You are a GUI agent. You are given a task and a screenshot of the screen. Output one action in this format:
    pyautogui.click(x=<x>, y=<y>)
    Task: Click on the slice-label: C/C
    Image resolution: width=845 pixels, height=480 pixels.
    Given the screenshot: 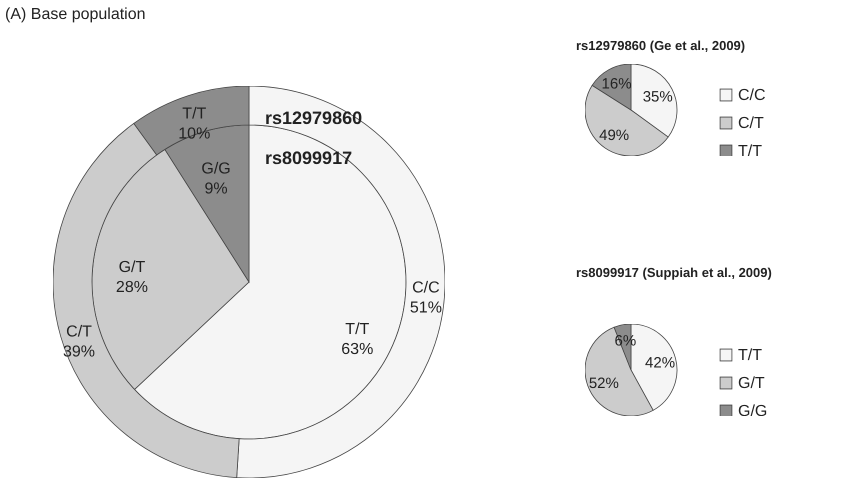 What is the action you would take?
    pyautogui.click(x=426, y=288)
    